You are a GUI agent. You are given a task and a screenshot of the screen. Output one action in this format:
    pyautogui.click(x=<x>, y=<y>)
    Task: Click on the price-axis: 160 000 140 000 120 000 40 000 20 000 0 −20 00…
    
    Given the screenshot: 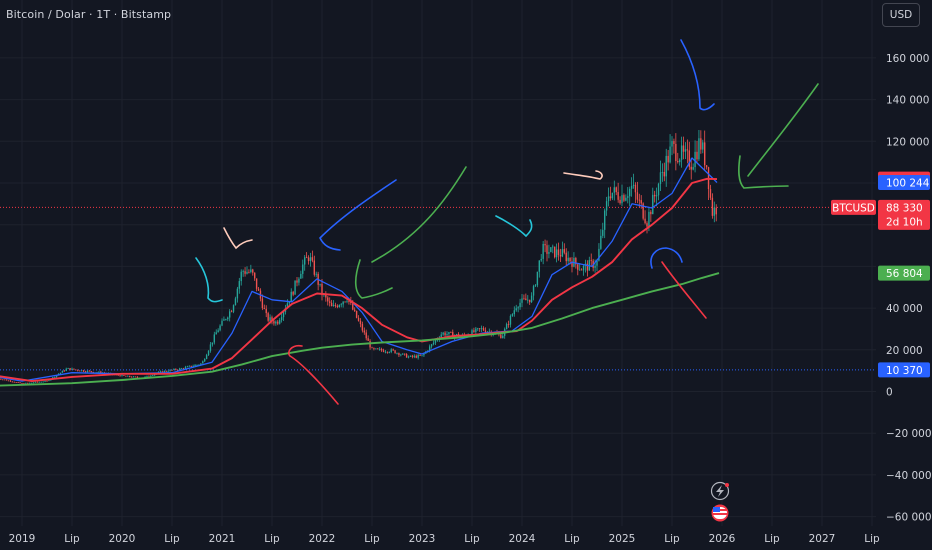 What is the action you would take?
    pyautogui.click(x=909, y=288)
    